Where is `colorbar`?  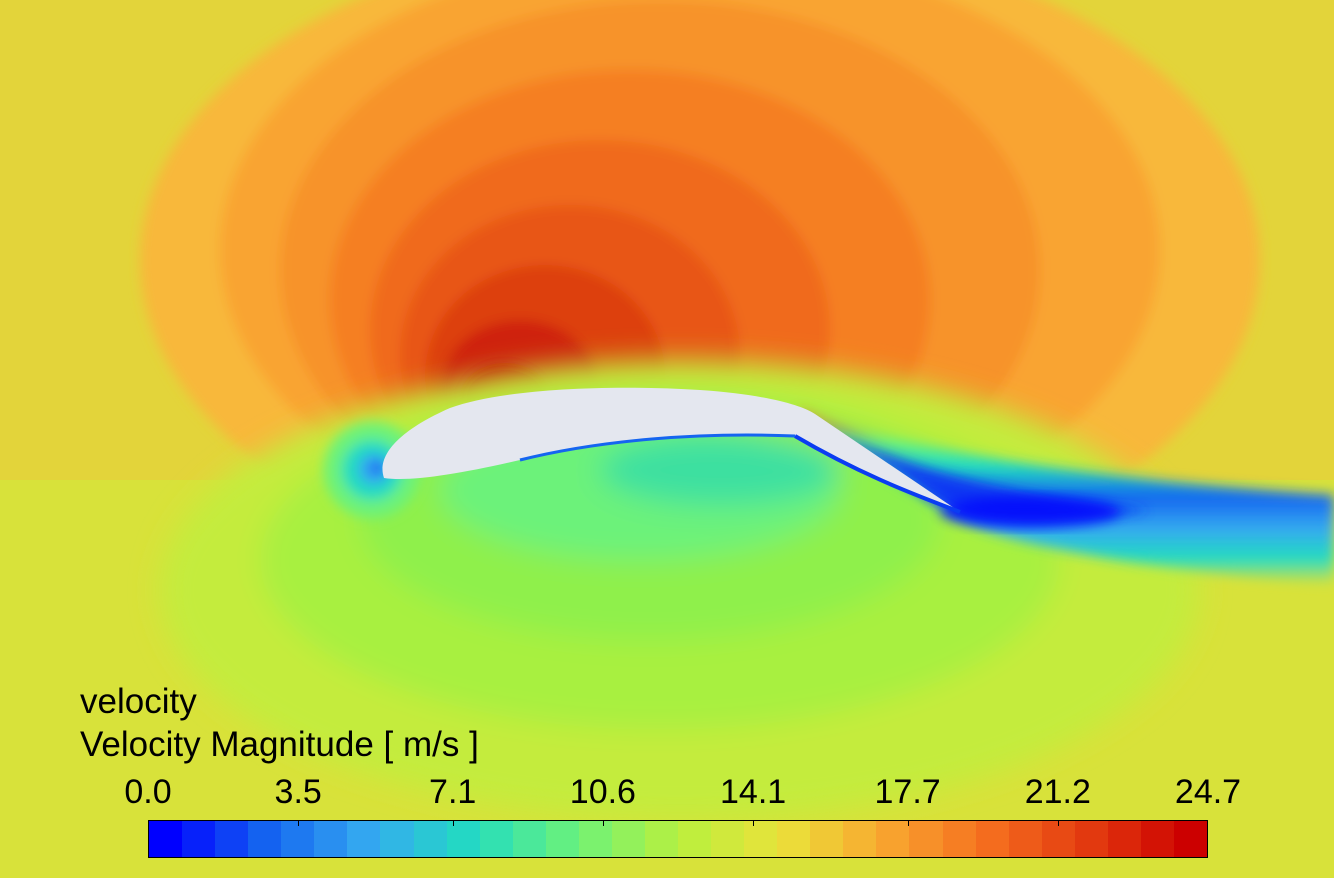 colorbar is located at coordinates (678, 839).